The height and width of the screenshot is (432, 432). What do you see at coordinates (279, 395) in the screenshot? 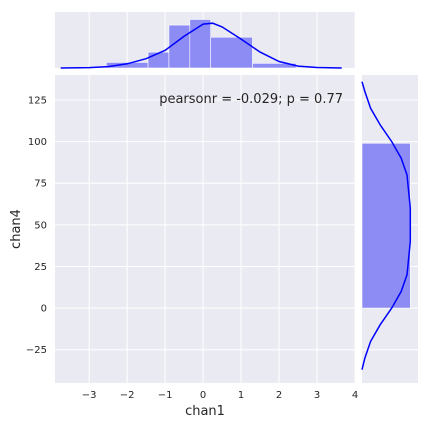
I see `x-tick-label: 2` at bounding box center [279, 395].